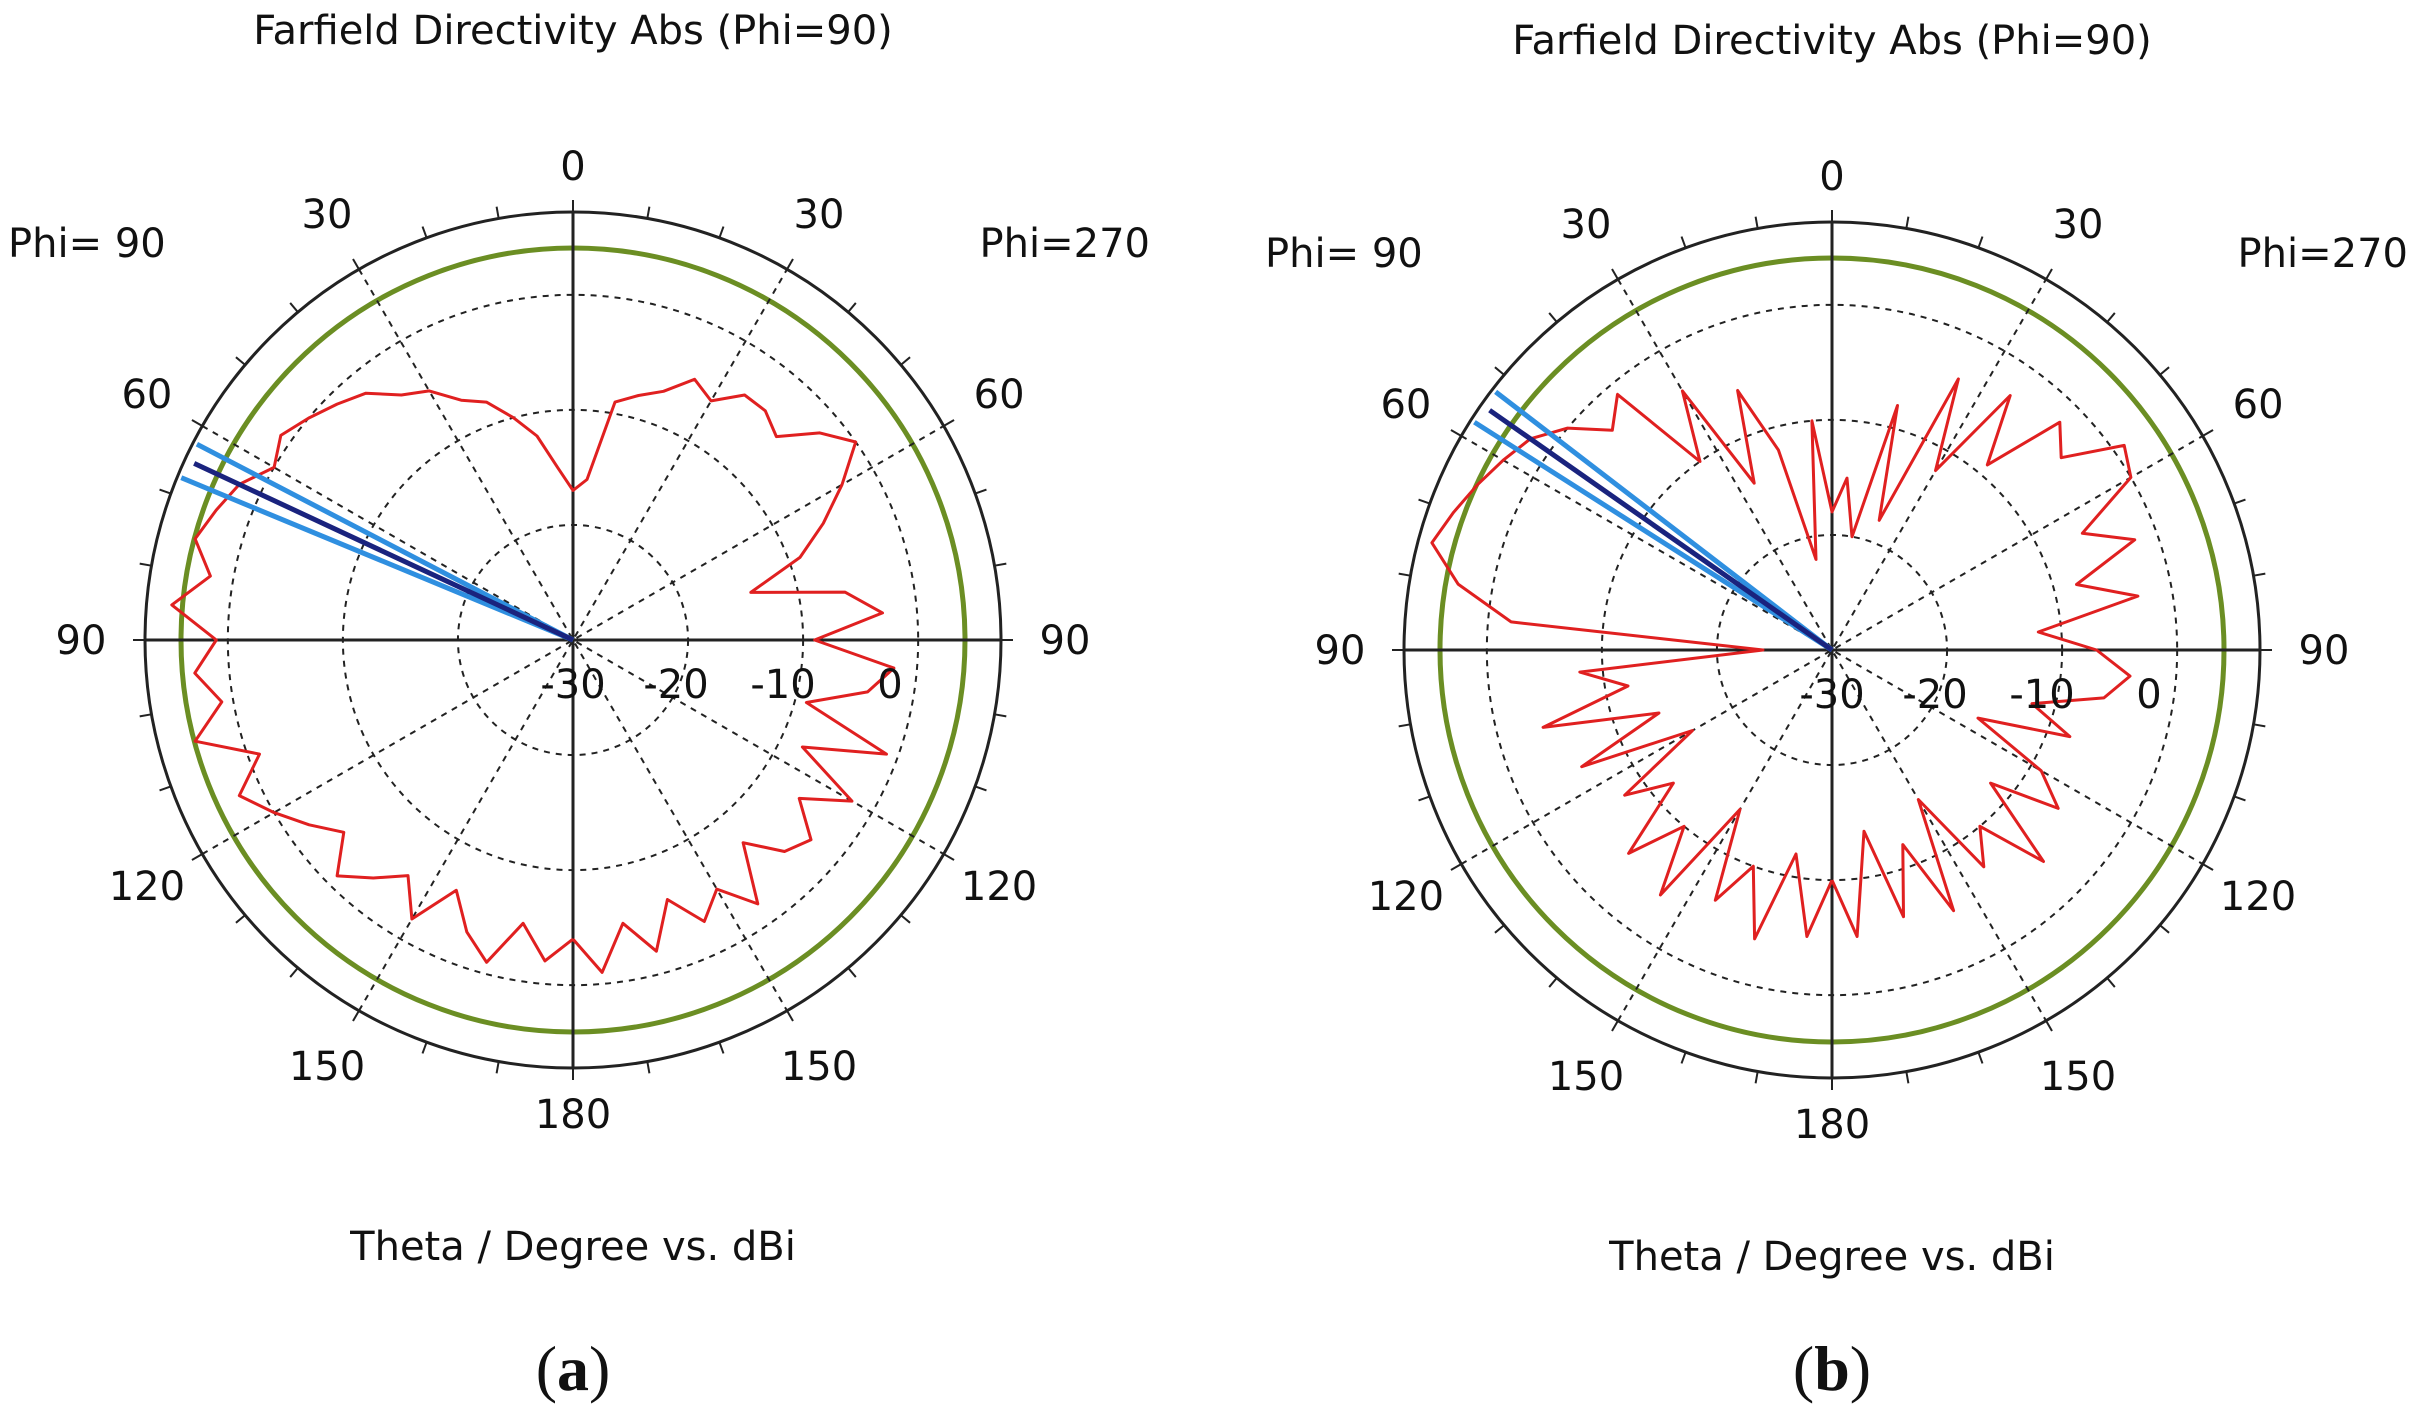 This screenshot has width=2420, height=1422. I want to click on caption-letter: b, so click(1832, 1368).